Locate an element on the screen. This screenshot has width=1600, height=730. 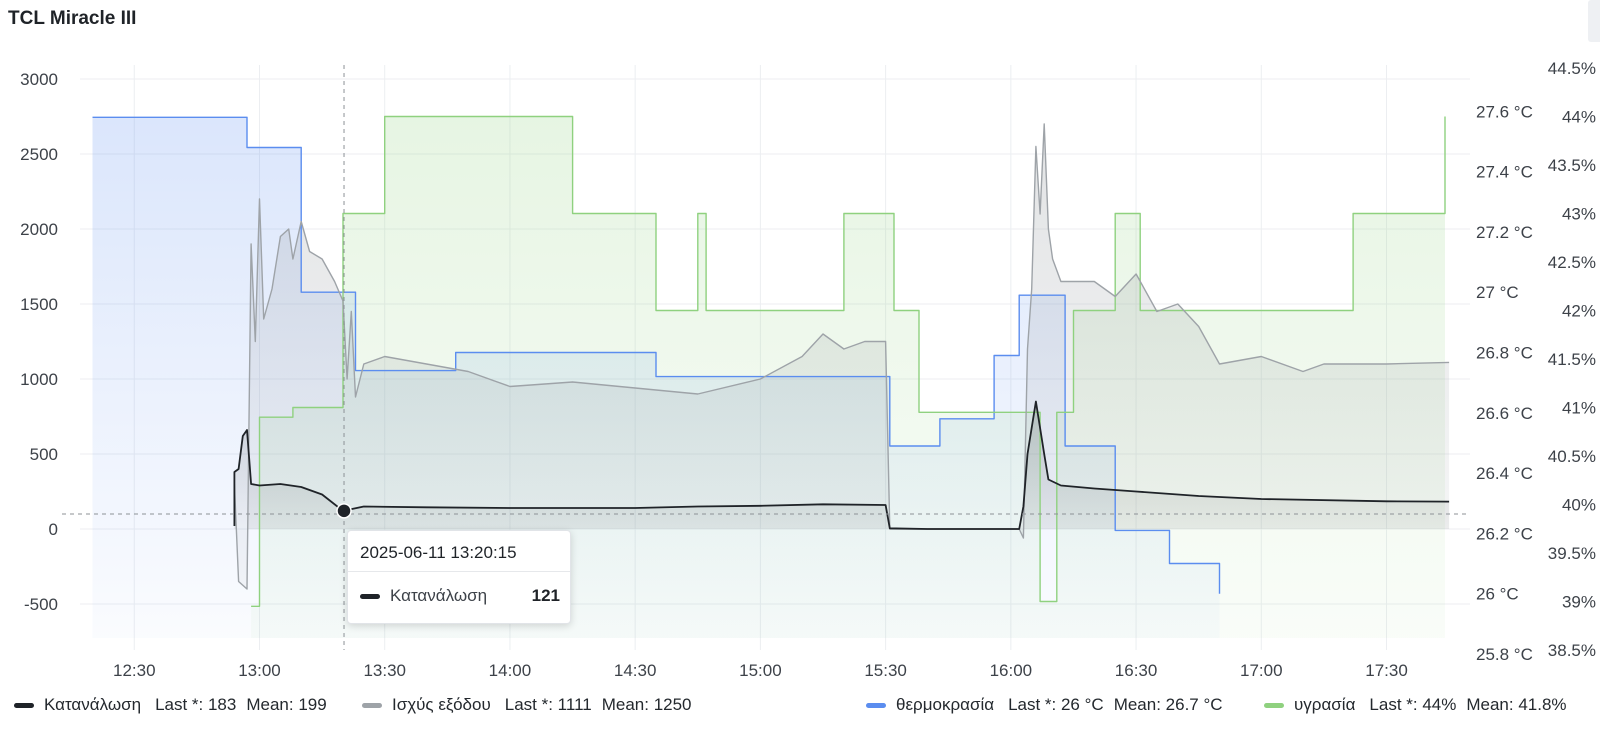
y-humidity-tick: 43% is located at coordinates (1579, 214).